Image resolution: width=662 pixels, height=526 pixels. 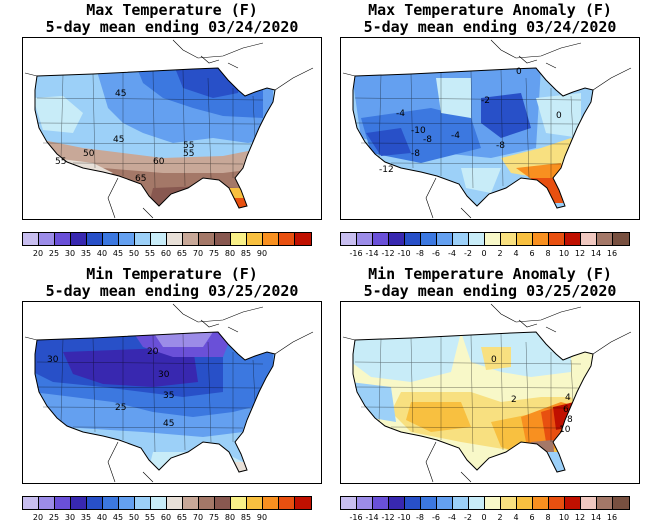 What do you see at coordinates (500, 517) in the screenshot?
I see `legend-tick-label: 2` at bounding box center [500, 517].